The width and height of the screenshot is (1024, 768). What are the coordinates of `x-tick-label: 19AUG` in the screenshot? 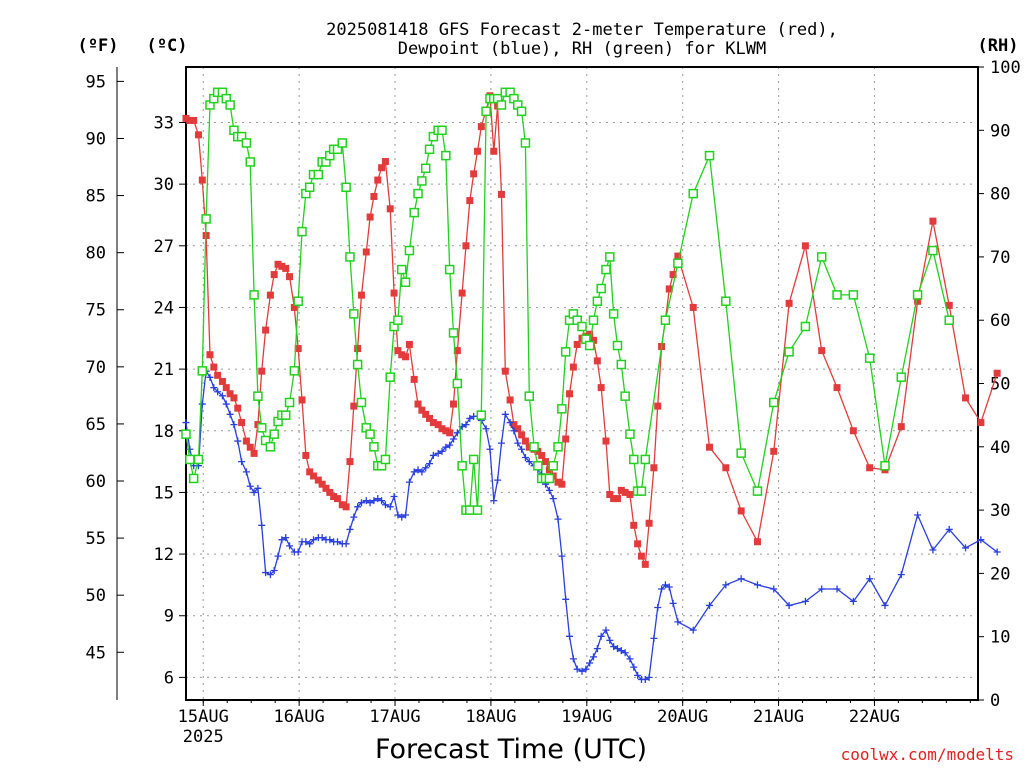 It's located at (586, 717).